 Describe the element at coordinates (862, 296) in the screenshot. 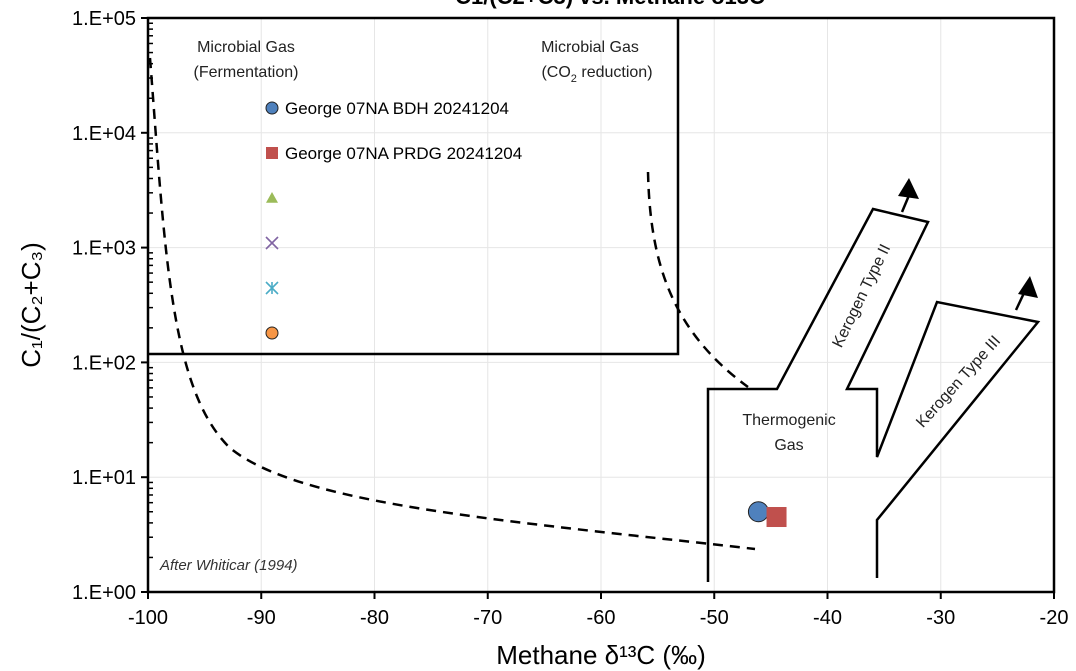

I see `region-kerogen-ii: Kerogen Type II` at that location.